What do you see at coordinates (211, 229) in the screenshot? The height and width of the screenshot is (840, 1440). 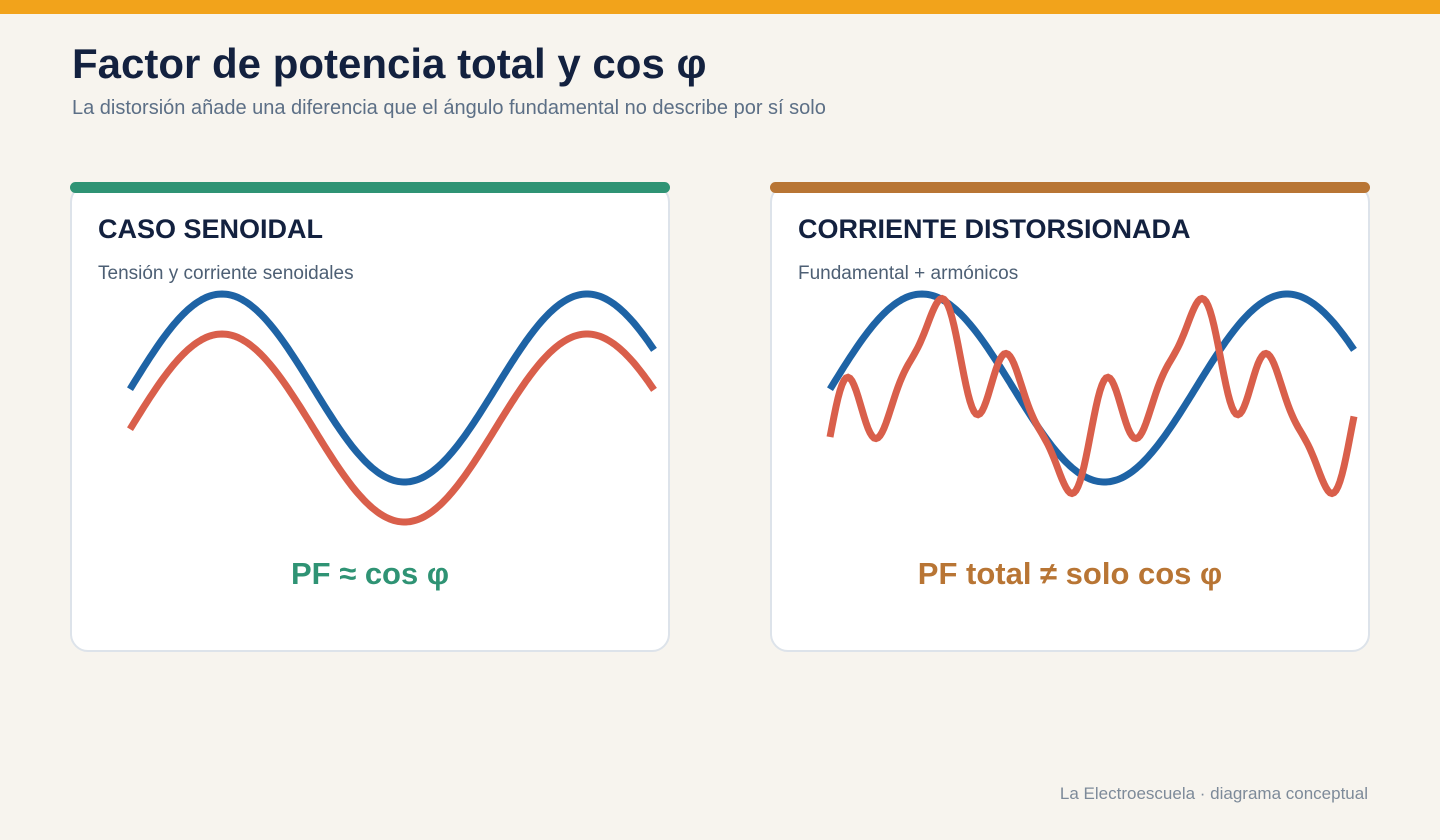 I see `panel-title: CASO SENOIDAL` at bounding box center [211, 229].